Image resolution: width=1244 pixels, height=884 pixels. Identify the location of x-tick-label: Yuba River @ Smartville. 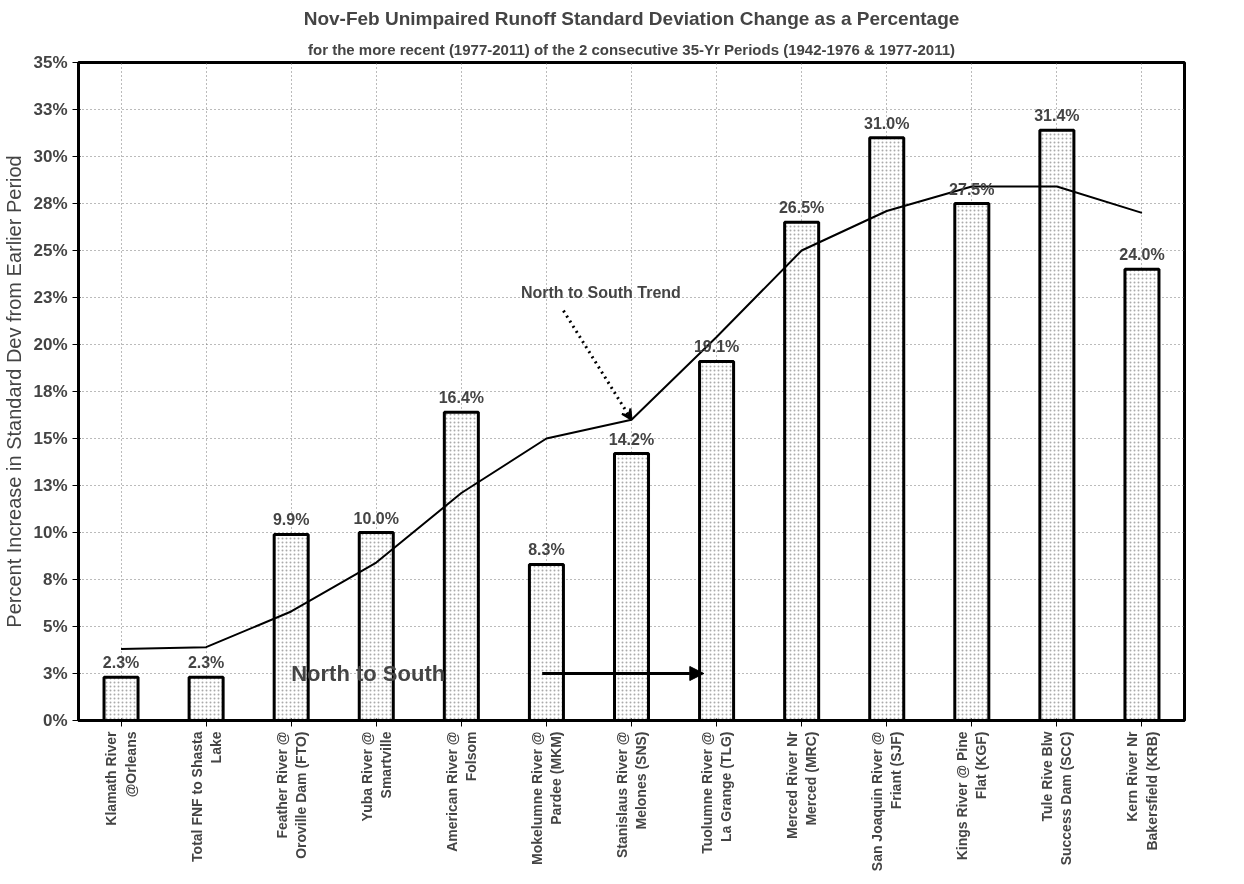
(376, 776).